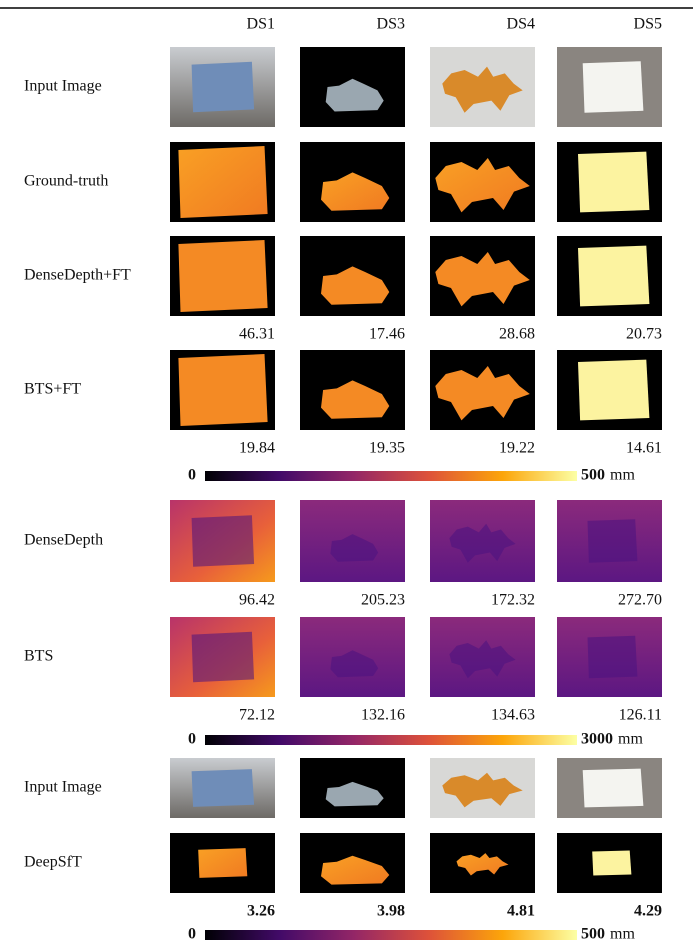  I want to click on row-label: BTS, so click(38, 656).